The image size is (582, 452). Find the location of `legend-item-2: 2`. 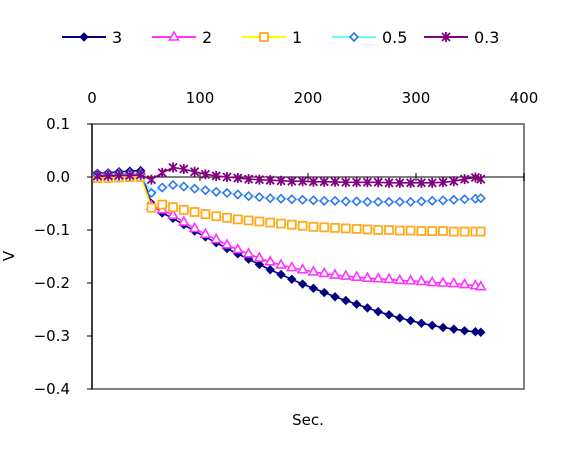

legend-item-2: 2 is located at coordinates (182, 37).